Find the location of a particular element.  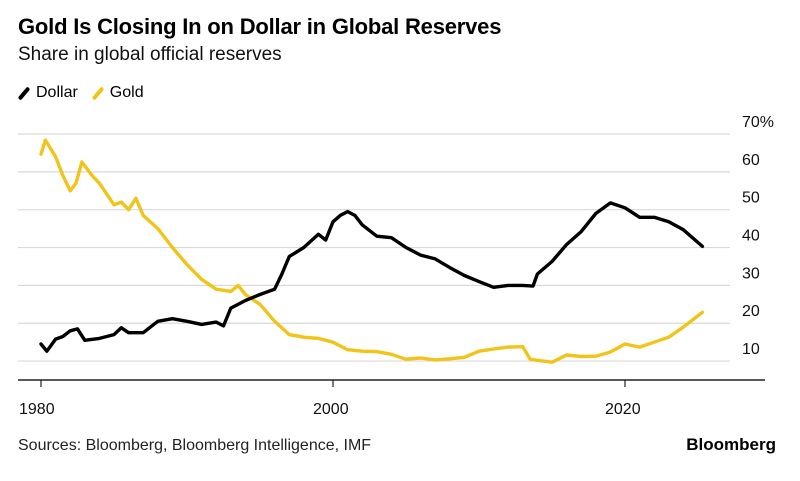

legend: Dollar Gold is located at coordinates (84, 93).